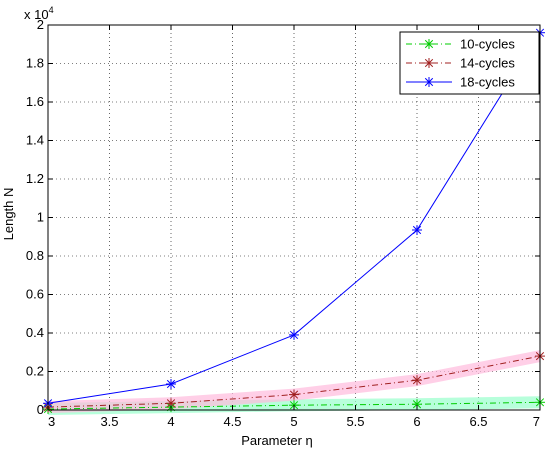  What do you see at coordinates (232, 421) in the screenshot?
I see `x-tick-label: 4.5` at bounding box center [232, 421].